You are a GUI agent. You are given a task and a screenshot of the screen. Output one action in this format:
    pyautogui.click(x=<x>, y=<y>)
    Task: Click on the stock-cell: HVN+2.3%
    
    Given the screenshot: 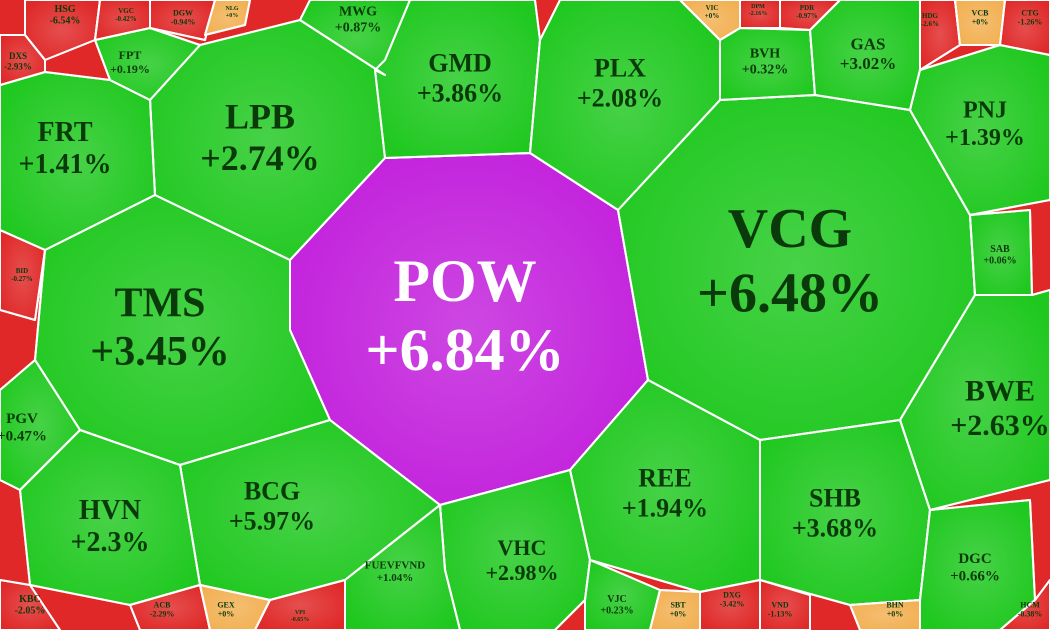 What is the action you would take?
    pyautogui.click(x=110, y=517)
    